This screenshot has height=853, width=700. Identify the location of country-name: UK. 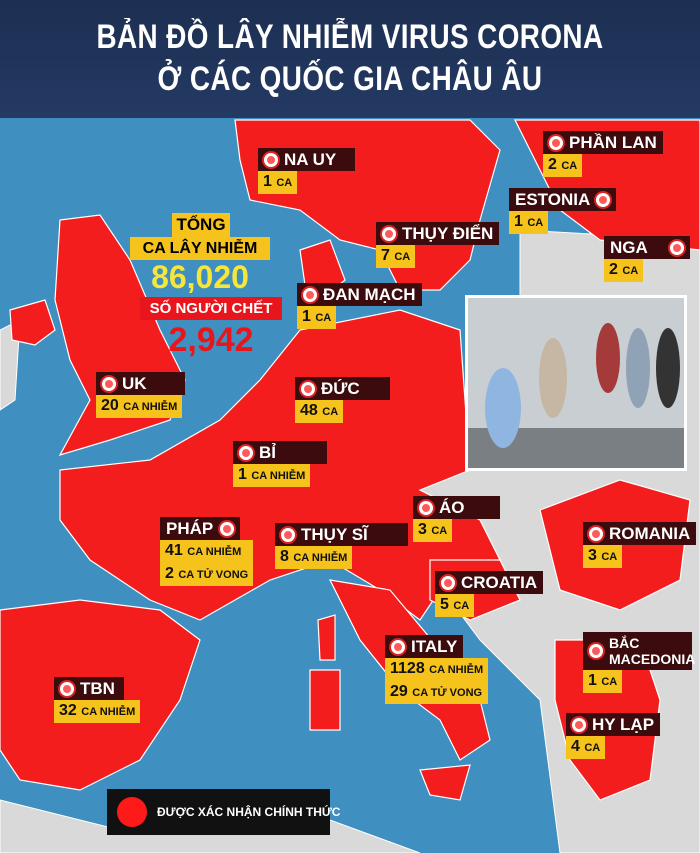
(134, 383).